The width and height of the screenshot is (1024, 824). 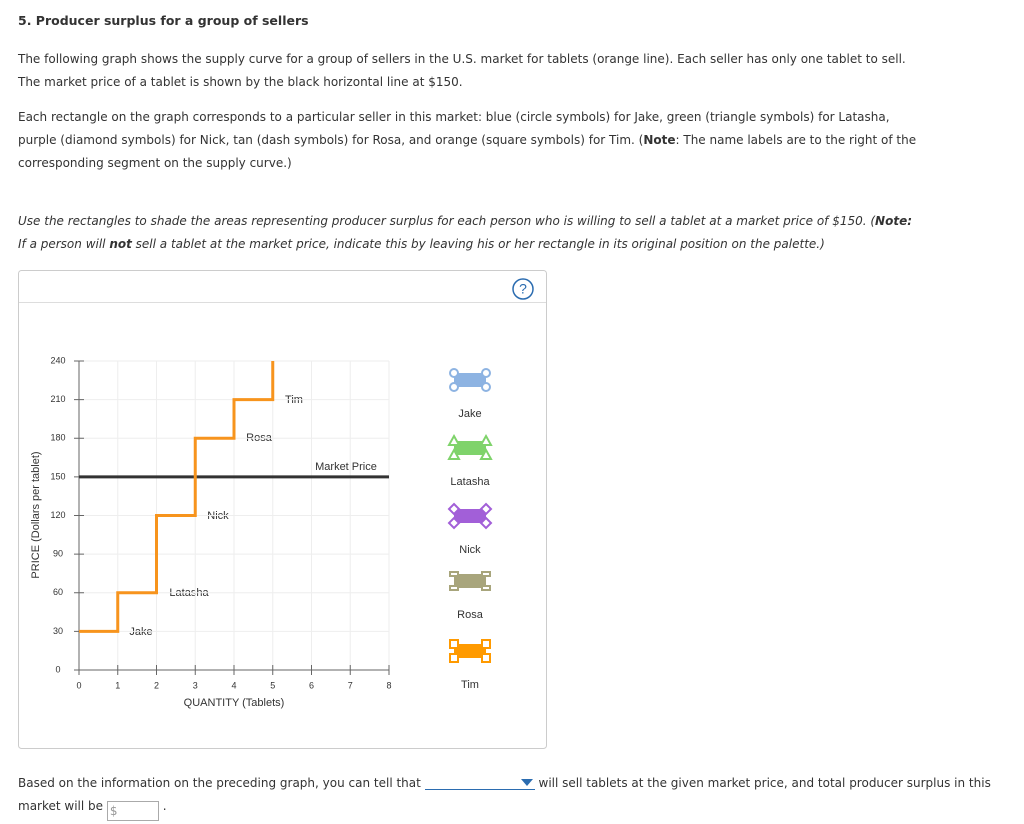 What do you see at coordinates (113, 811) in the screenshot?
I see `currency-sign: $` at bounding box center [113, 811].